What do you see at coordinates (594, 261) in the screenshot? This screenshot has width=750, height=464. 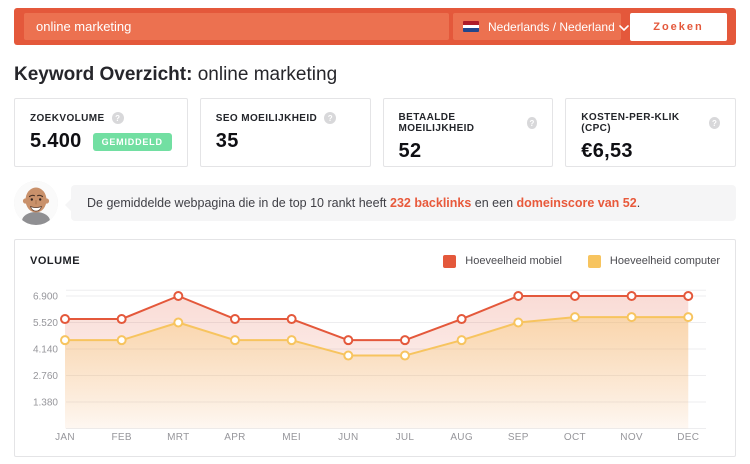 I see `legend-swatch-computer-icon` at bounding box center [594, 261].